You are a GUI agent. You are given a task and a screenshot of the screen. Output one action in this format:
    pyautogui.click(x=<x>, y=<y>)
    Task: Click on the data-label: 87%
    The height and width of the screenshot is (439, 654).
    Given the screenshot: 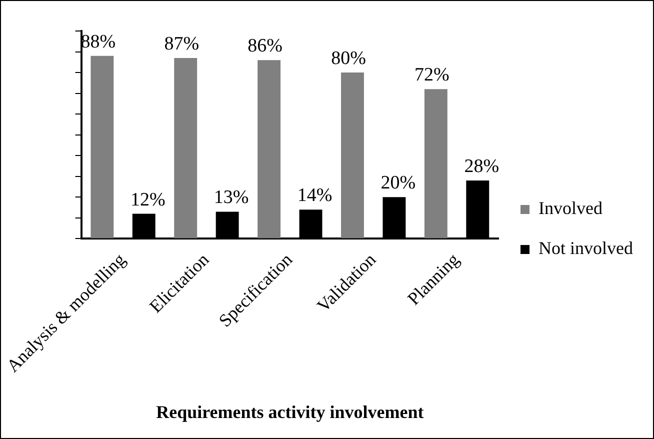 What is the action you would take?
    pyautogui.click(x=182, y=43)
    